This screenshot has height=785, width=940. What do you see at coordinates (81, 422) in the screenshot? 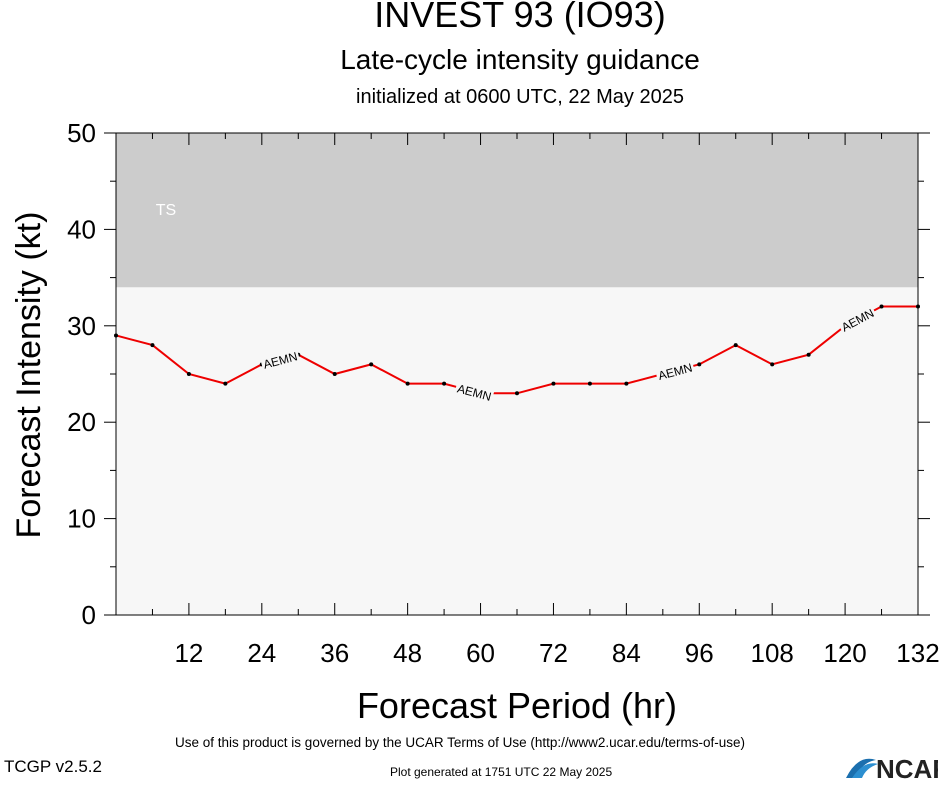
I see `y-tick-label: 20` at bounding box center [81, 422].